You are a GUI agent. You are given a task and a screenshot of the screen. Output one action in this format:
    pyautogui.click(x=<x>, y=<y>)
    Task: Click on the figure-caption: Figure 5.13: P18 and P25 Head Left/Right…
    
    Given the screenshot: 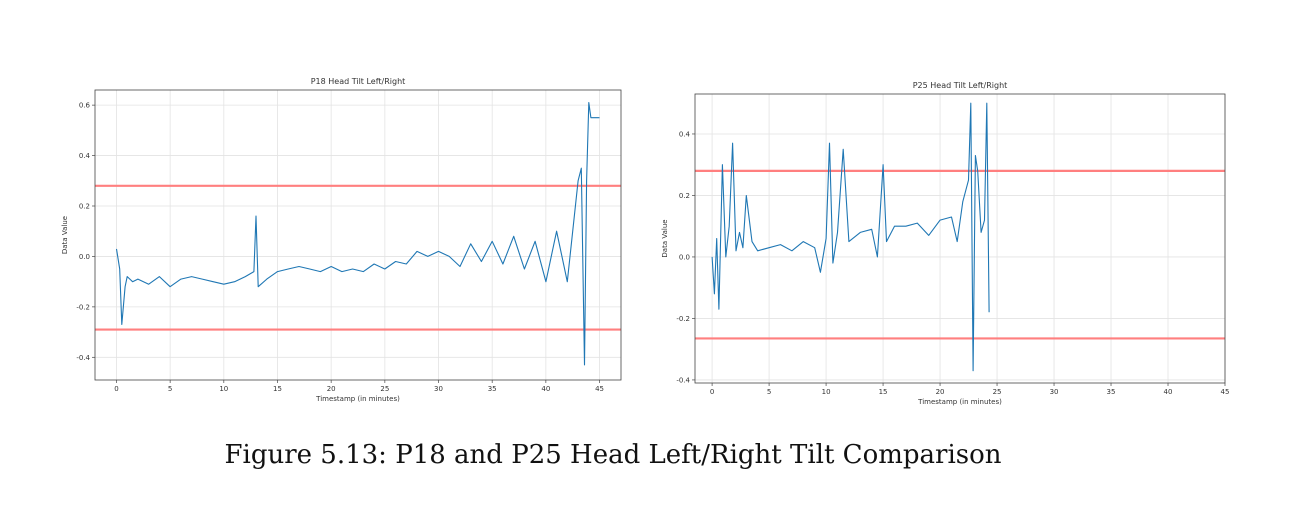 What is the action you would take?
    pyautogui.click(x=613, y=455)
    